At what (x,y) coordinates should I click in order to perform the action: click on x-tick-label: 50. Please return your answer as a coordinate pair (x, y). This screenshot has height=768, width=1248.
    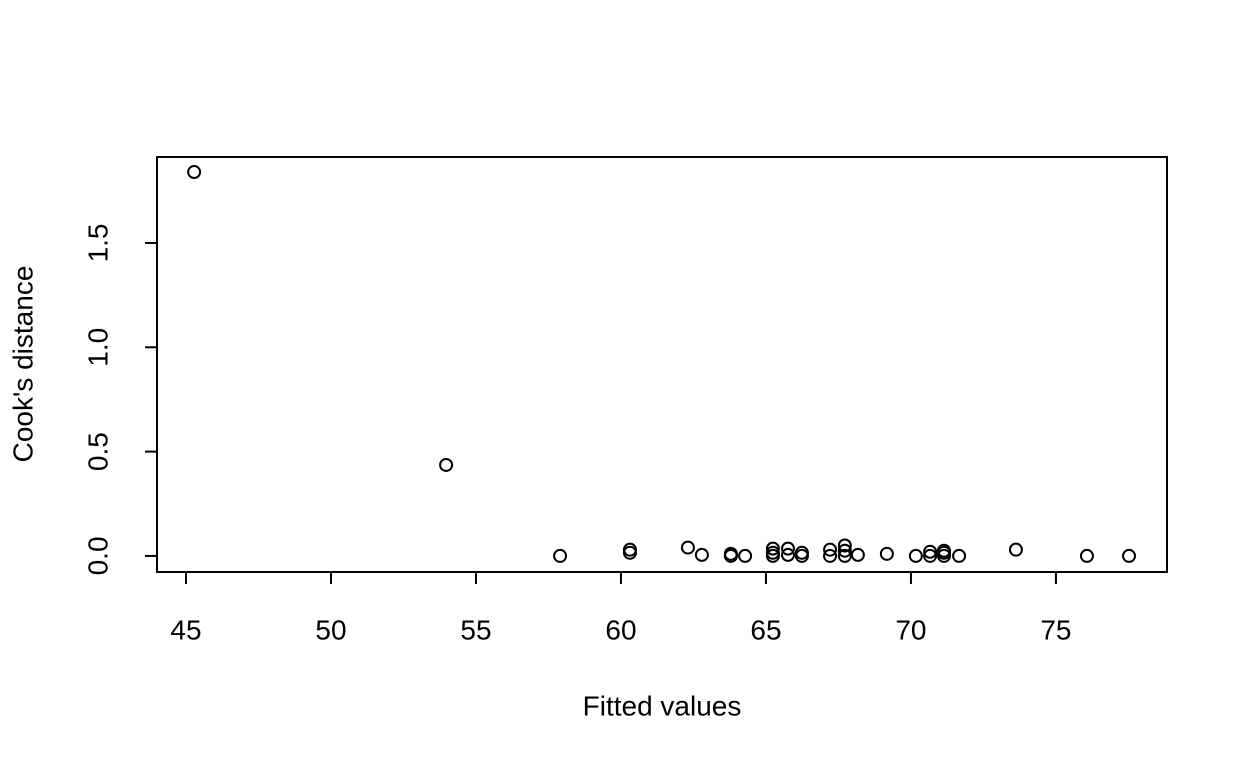
    Looking at the image, I should click on (330, 629).